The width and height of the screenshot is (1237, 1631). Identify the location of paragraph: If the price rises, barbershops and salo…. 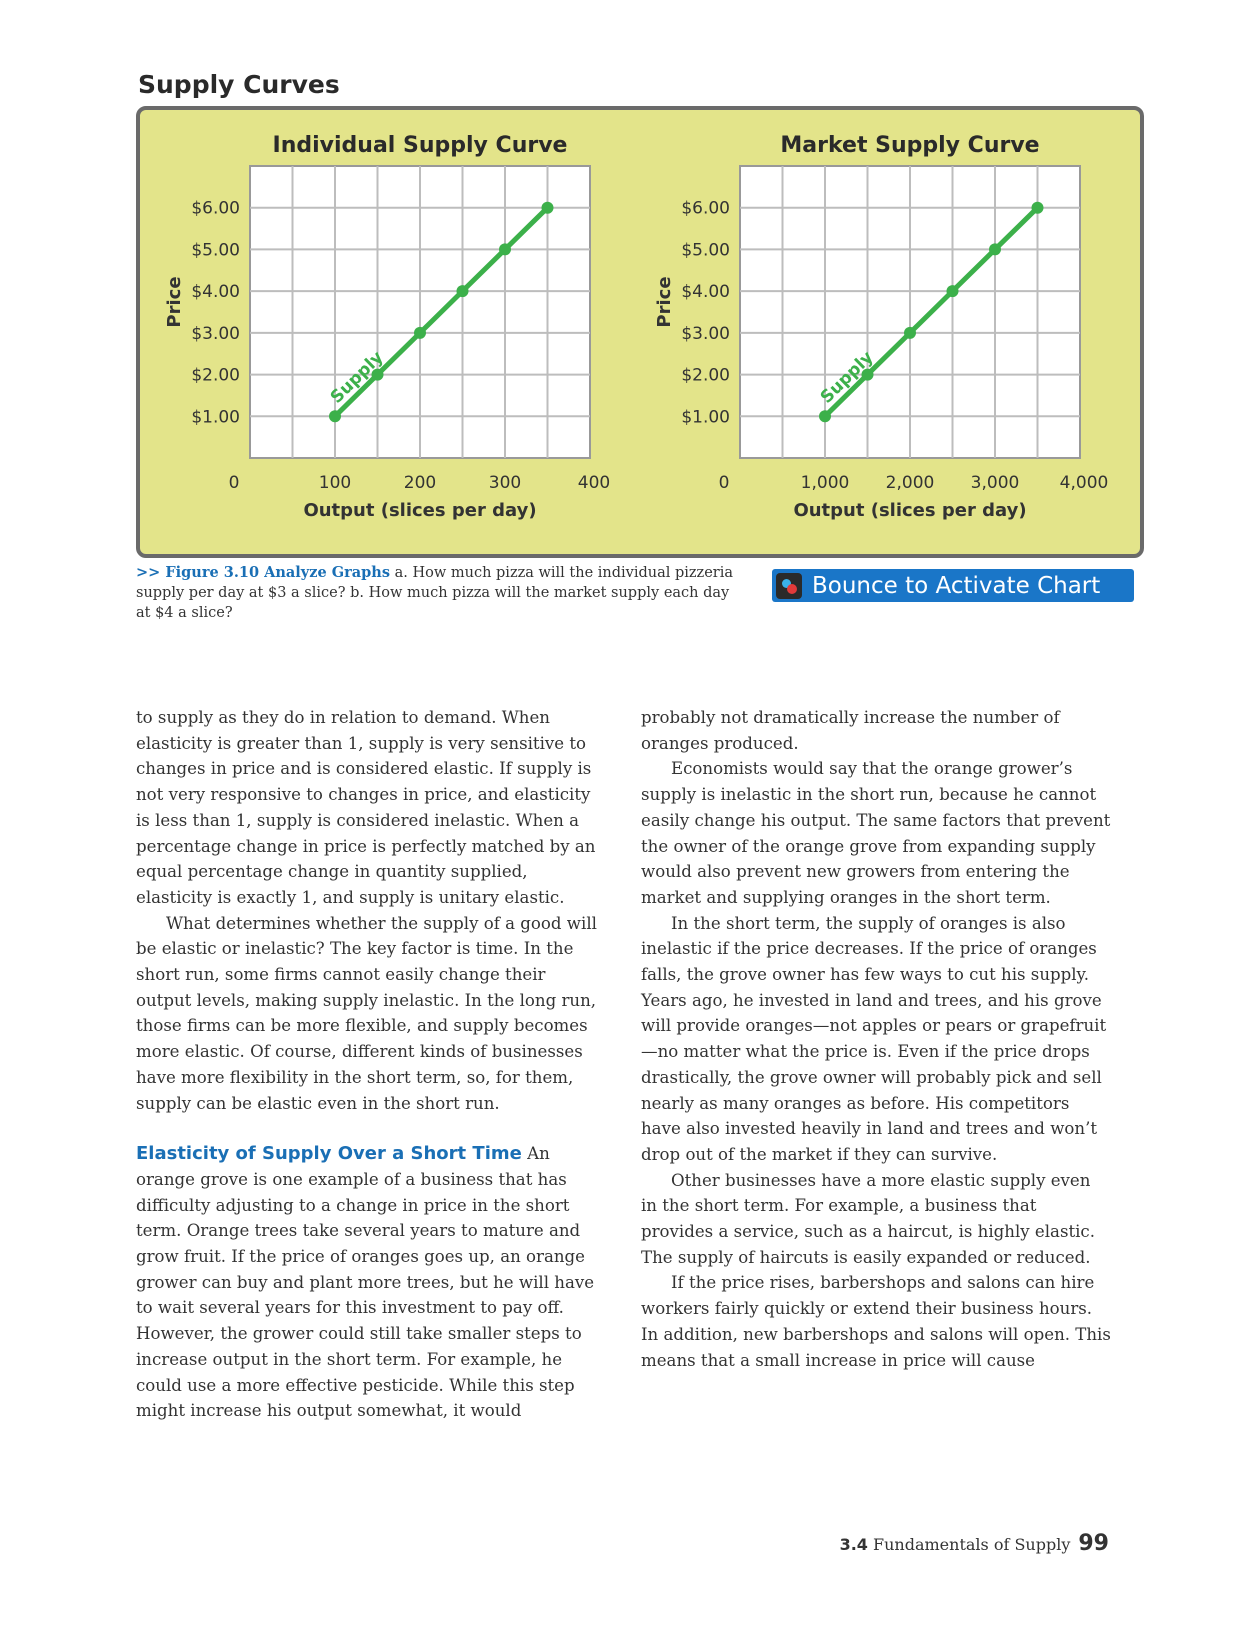
(876, 1321).